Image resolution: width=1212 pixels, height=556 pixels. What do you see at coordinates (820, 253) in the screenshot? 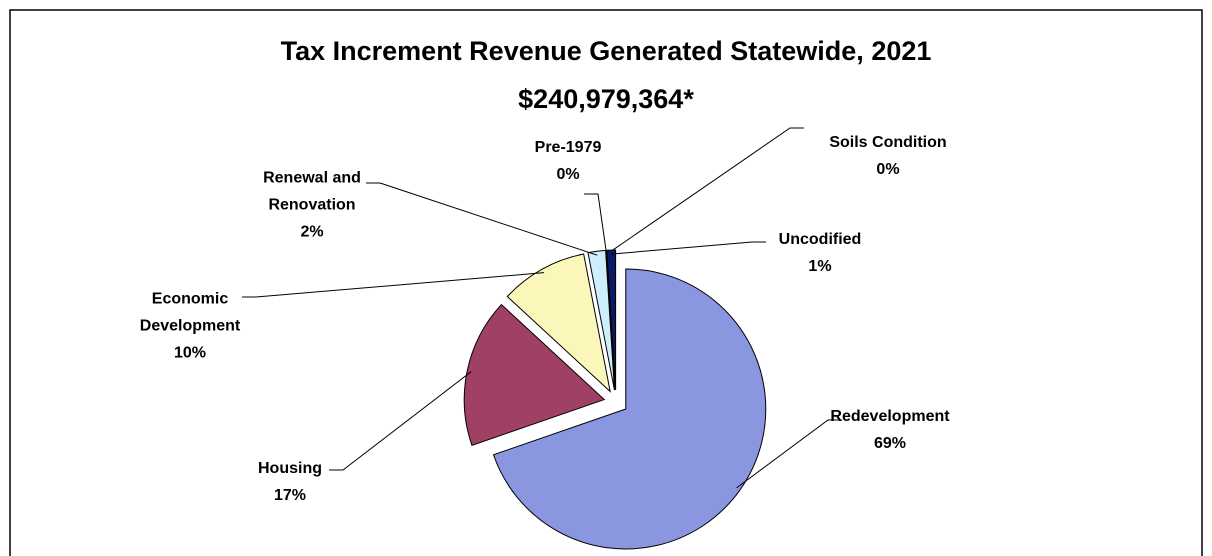
I see `slice-label: Uncodified 1%` at bounding box center [820, 253].